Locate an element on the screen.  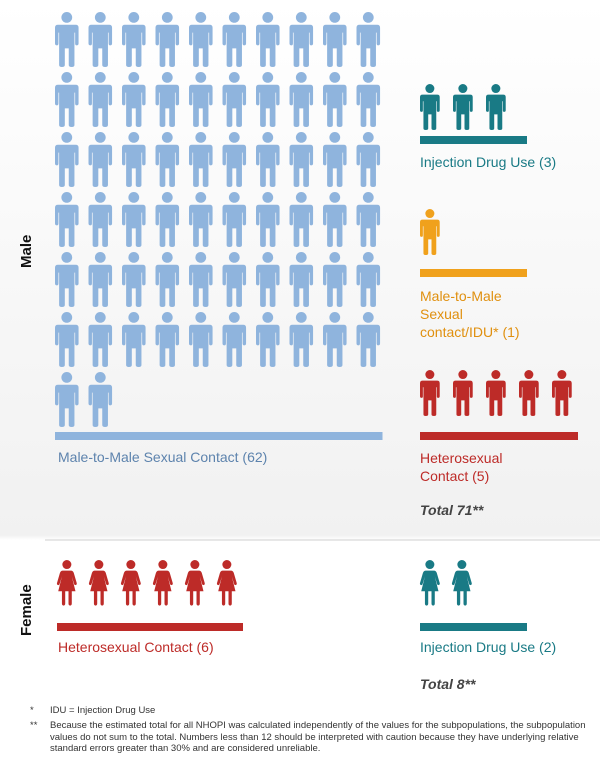
footnote-marker: ** is located at coordinates (34, 725).